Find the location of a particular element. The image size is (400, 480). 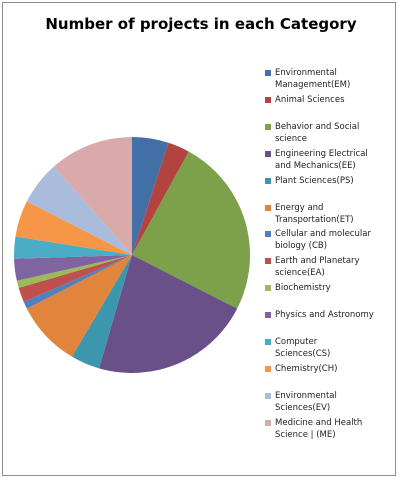

legend-label: Energy and Transportation(ET) is located at coordinates (314, 213).